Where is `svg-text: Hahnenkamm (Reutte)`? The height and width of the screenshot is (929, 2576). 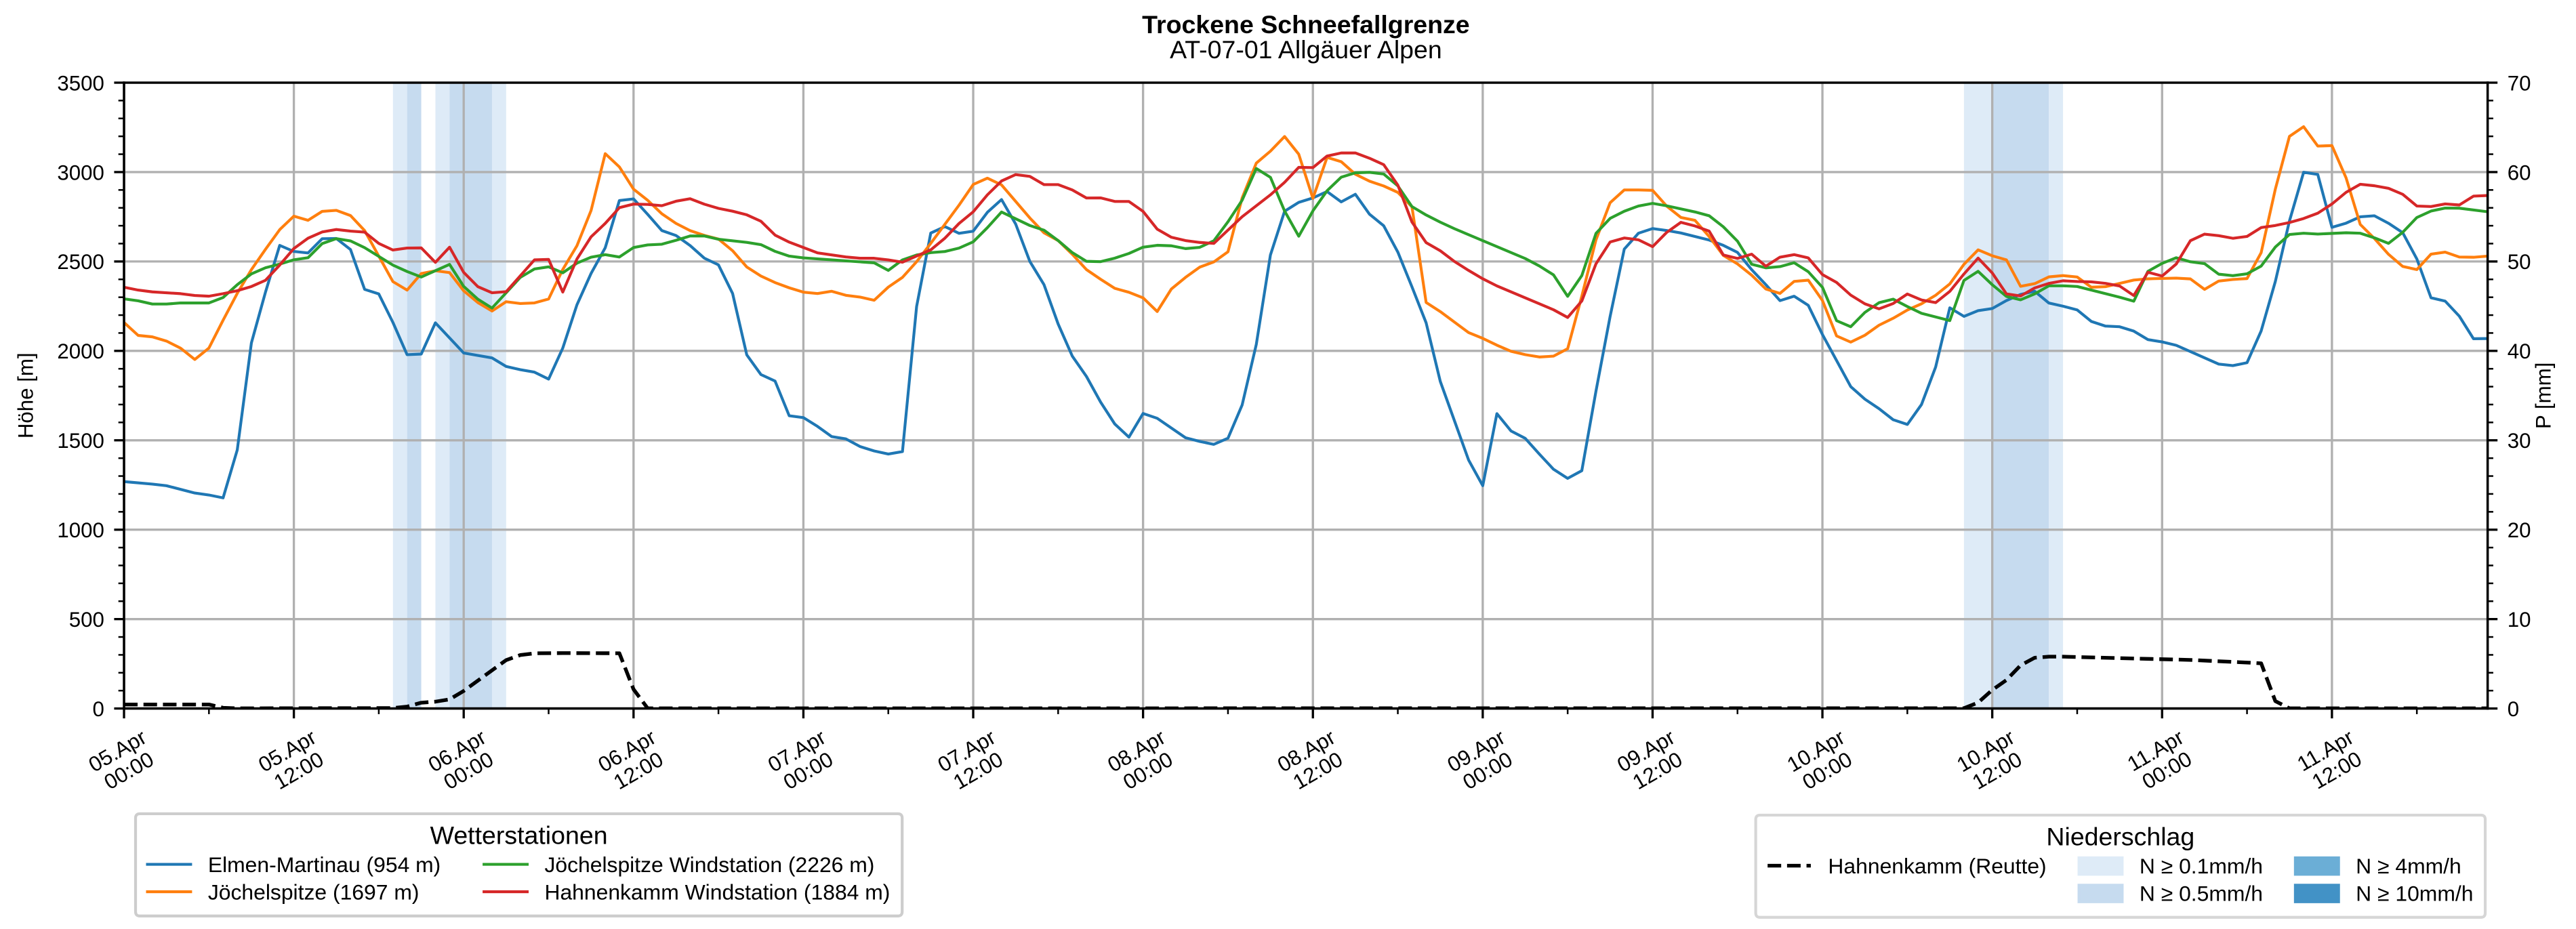
svg-text: Hahnenkamm (Reutte) is located at coordinates (1937, 866).